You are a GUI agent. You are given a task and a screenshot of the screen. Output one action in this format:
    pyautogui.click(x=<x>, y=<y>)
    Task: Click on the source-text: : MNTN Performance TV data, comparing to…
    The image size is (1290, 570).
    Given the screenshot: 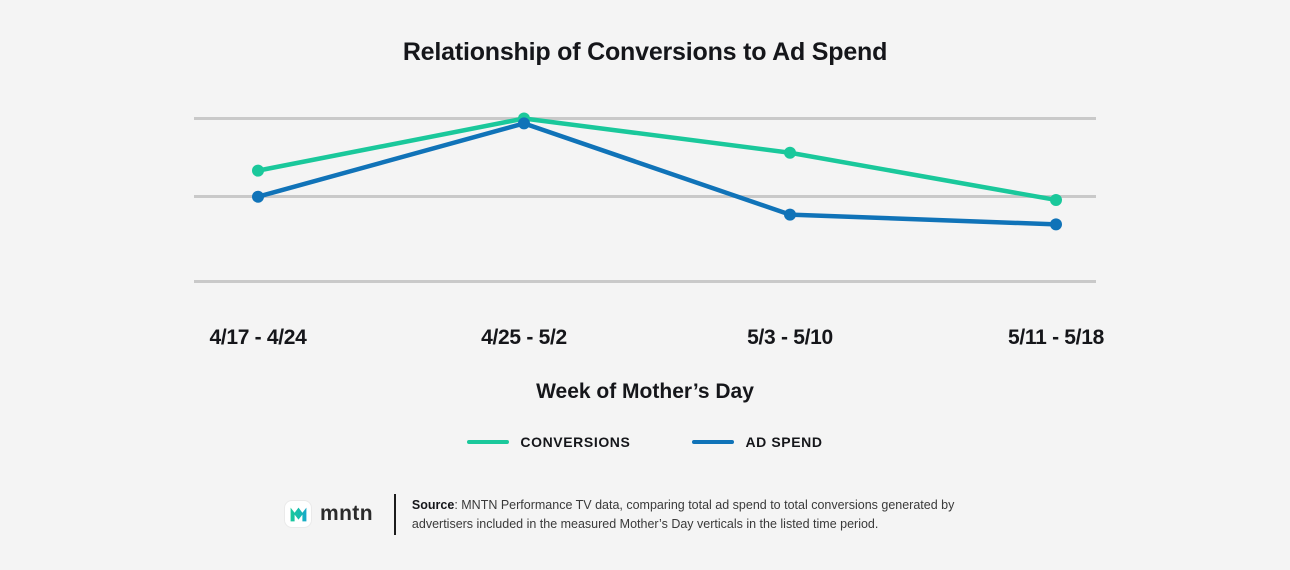 What is the action you would take?
    pyautogui.click(x=683, y=515)
    